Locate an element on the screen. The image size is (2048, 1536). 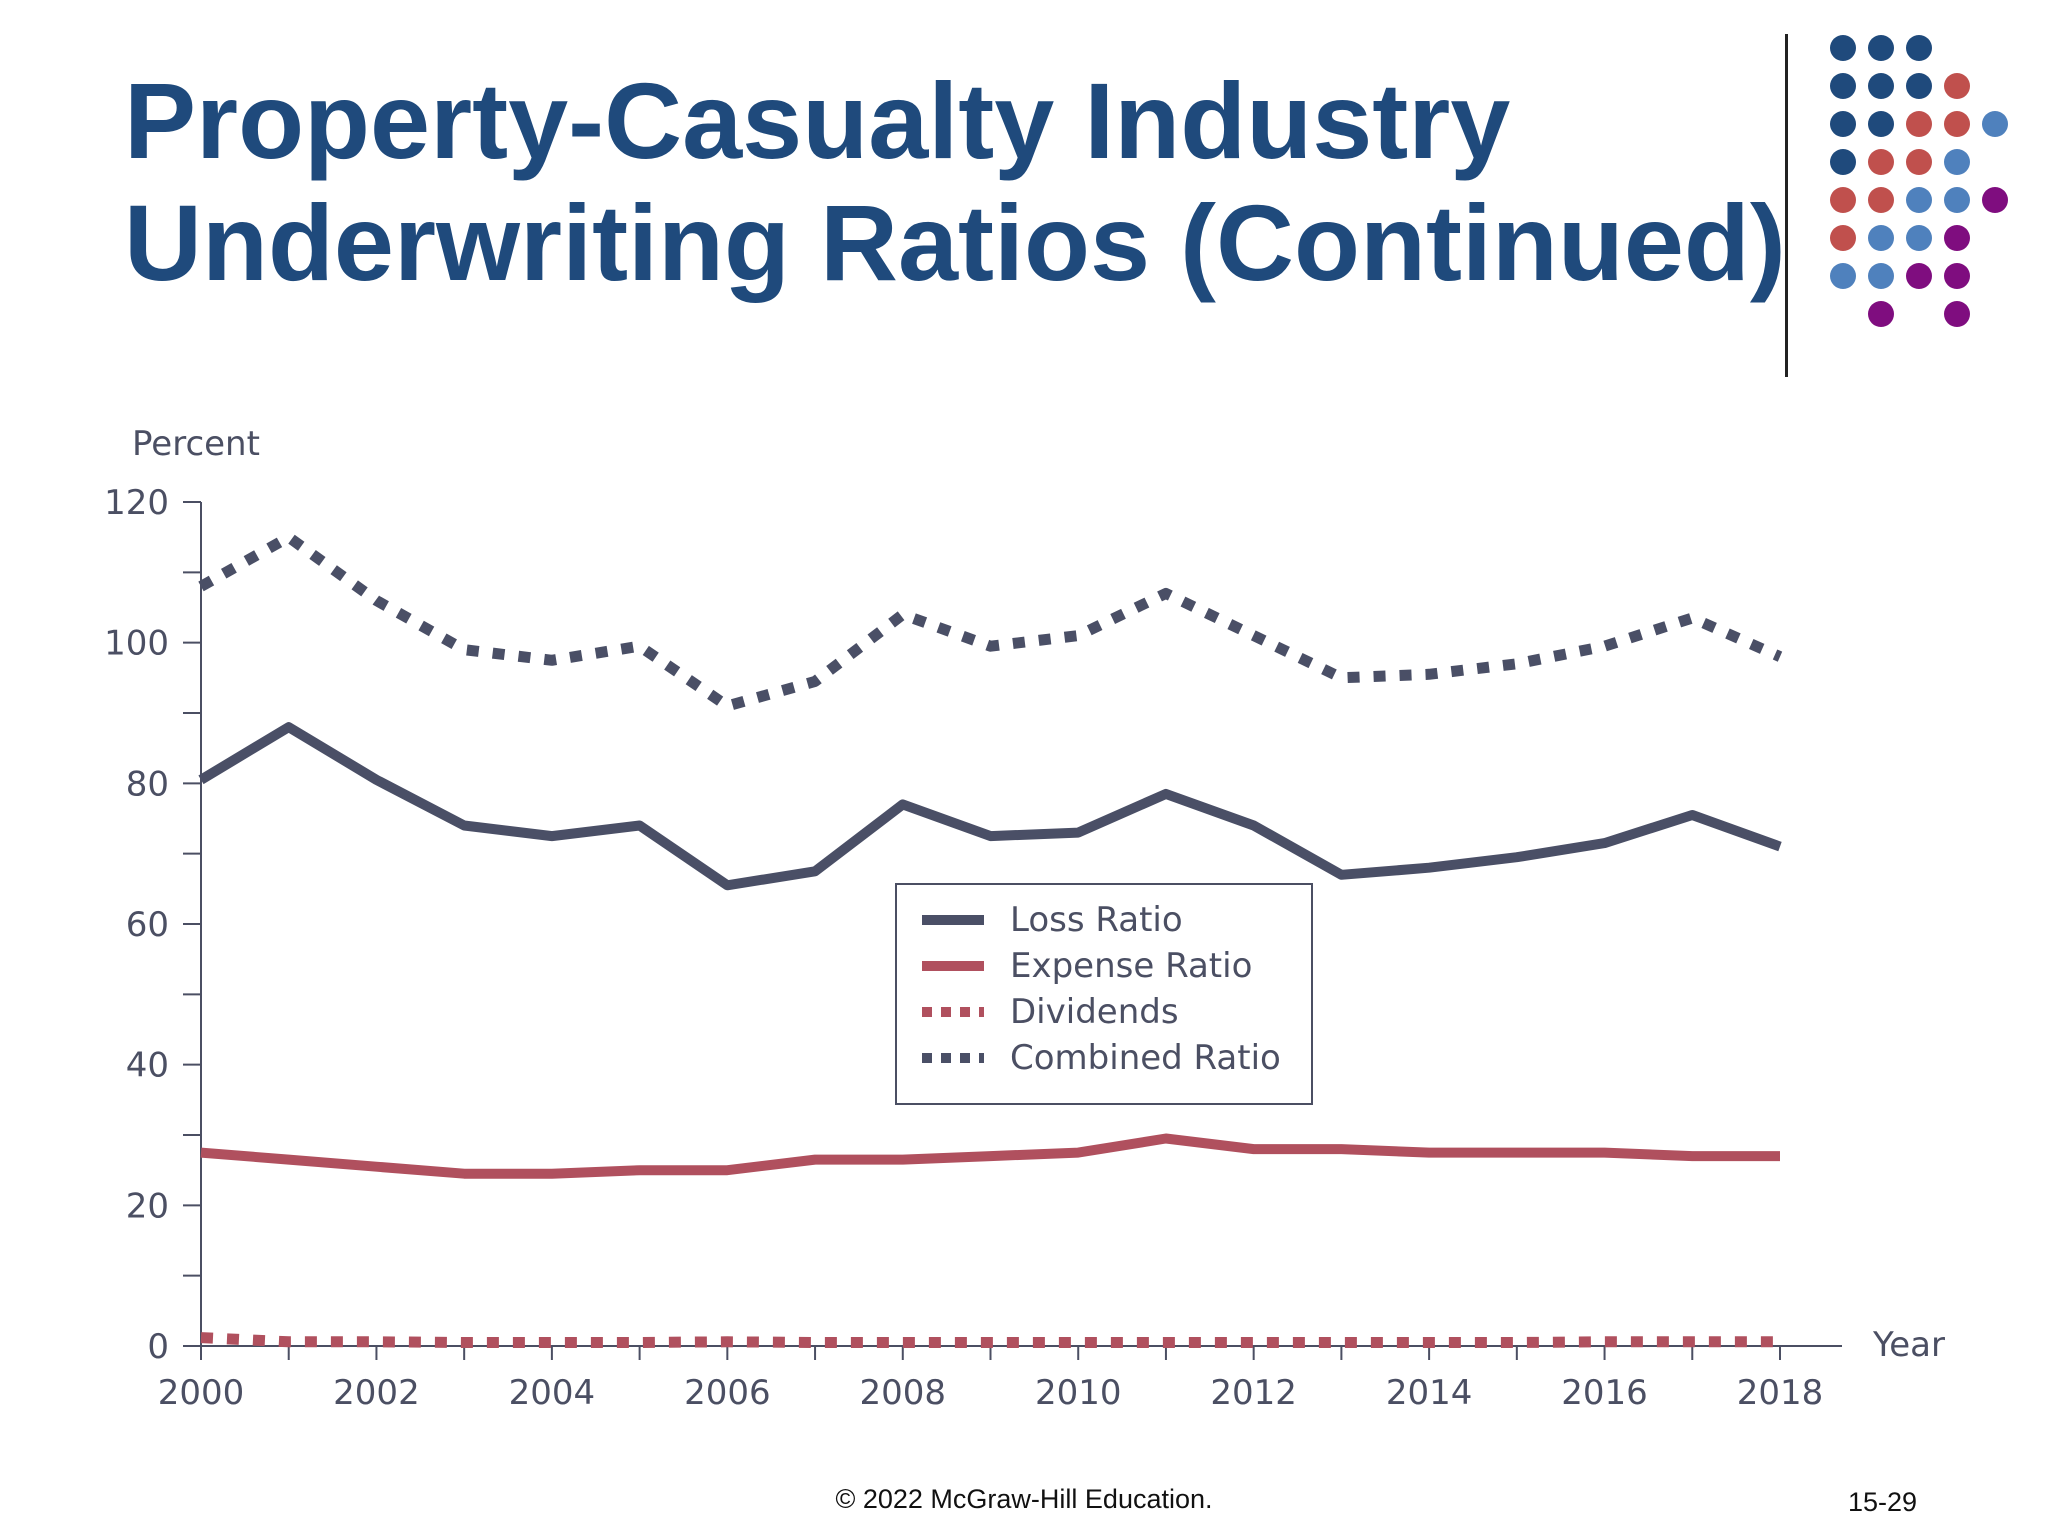
x-tick-label: 2014 is located at coordinates (1429, 1393).